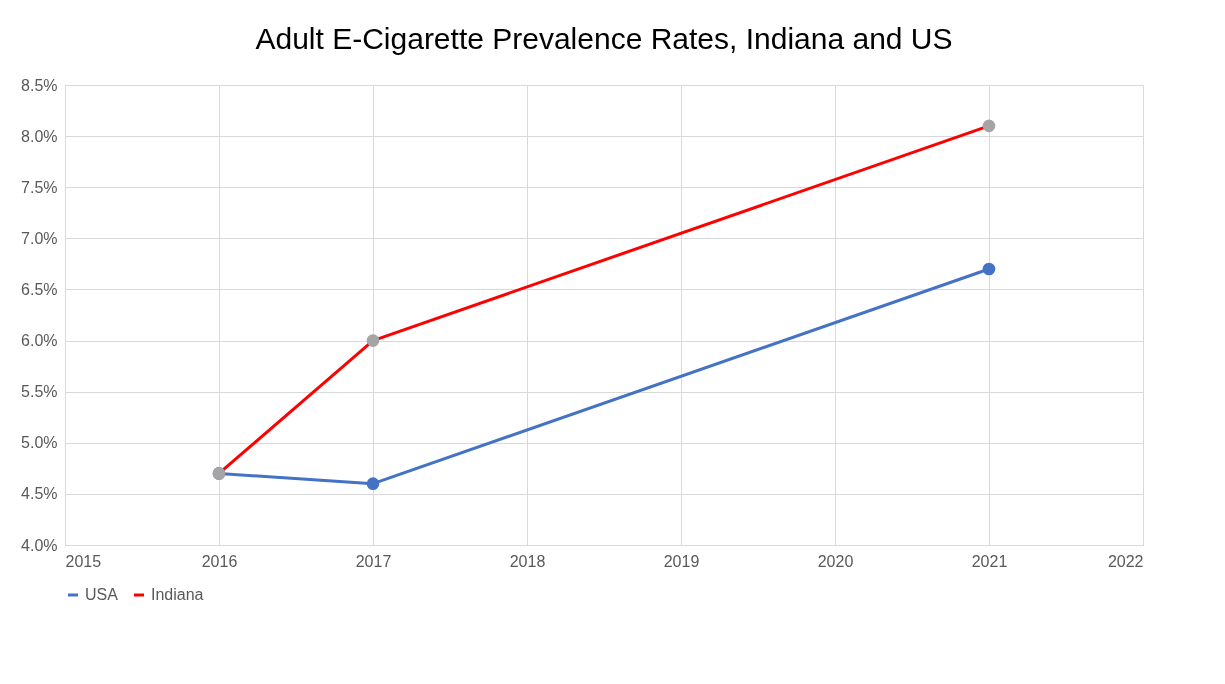 The width and height of the screenshot is (1225, 684). I want to click on y-tick-label: 6.5%, so click(39, 289).